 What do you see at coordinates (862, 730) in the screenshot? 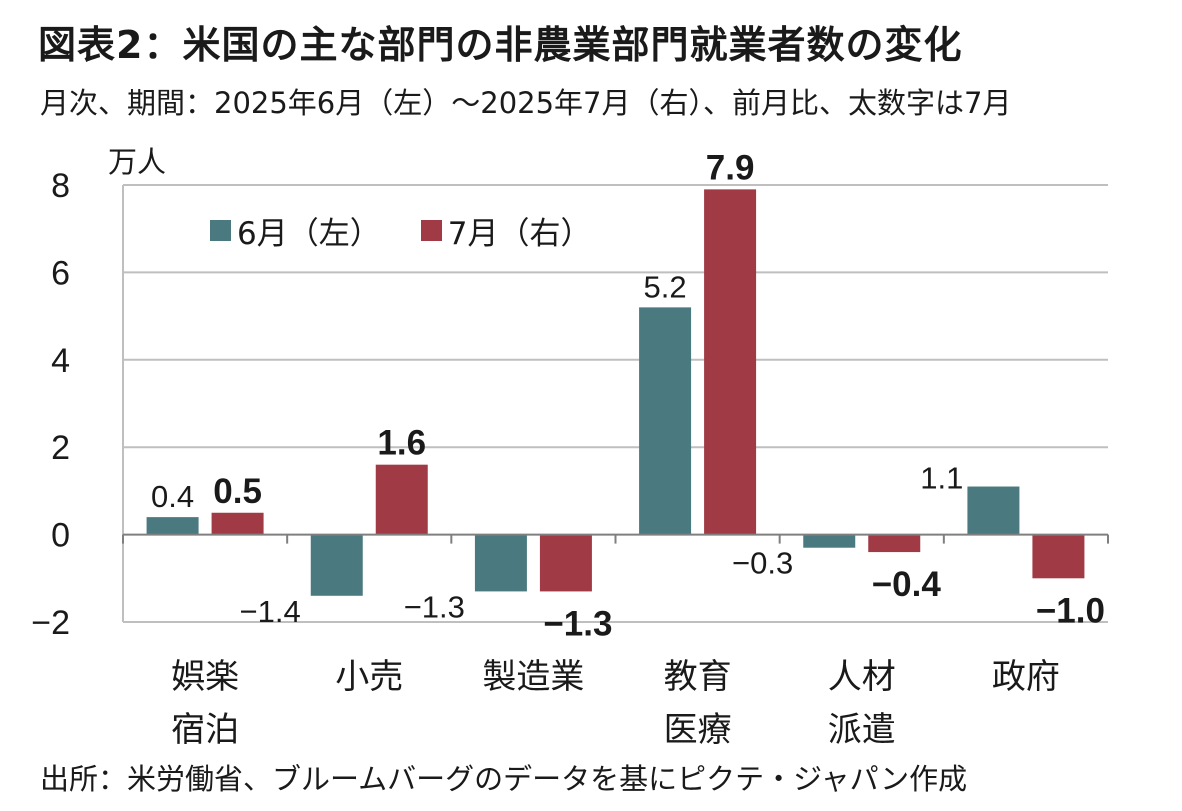
I see `category-label: 派遣` at bounding box center [862, 730].